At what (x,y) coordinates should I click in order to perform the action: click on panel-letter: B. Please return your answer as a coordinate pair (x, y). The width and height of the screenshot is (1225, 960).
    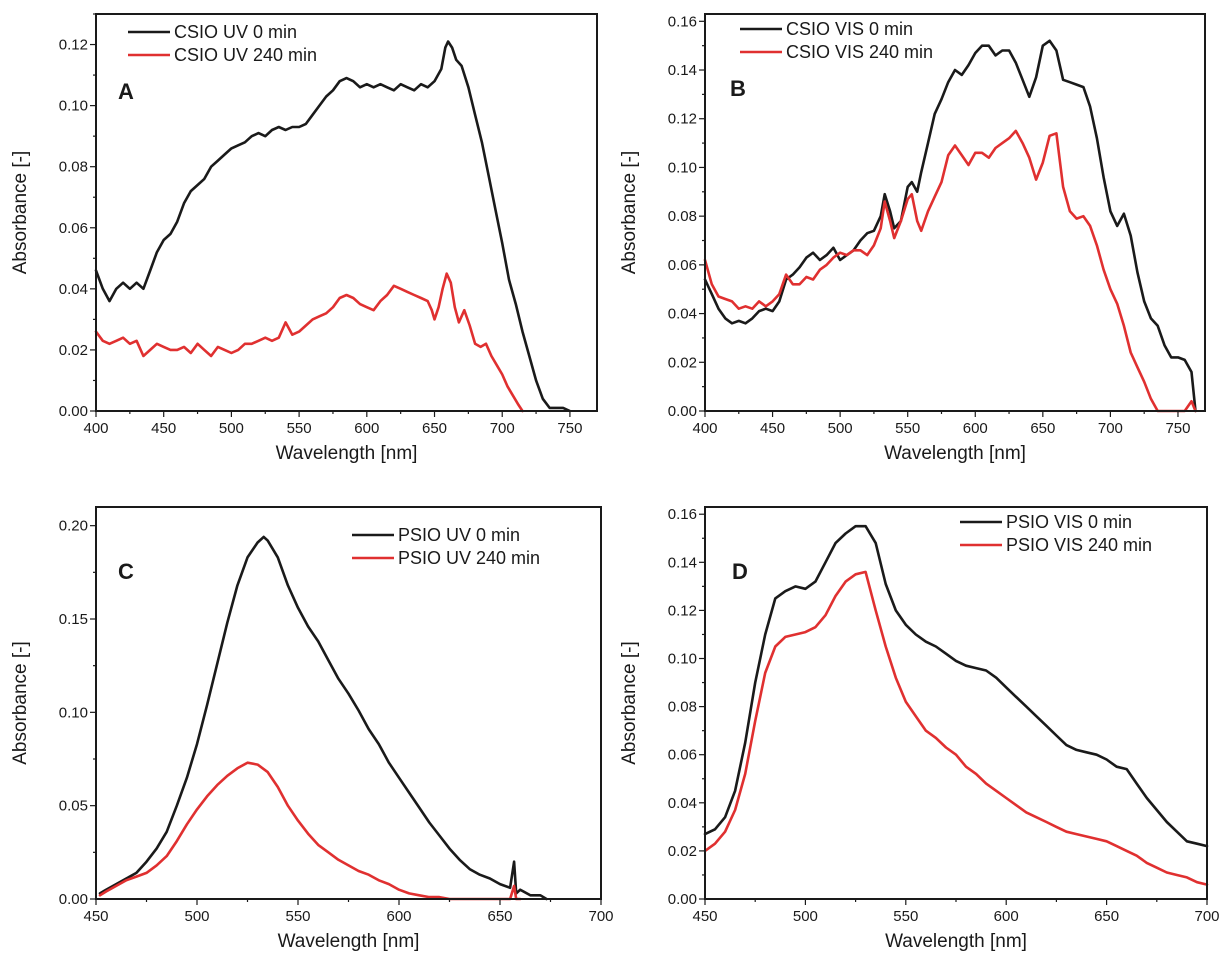
    Looking at the image, I should click on (738, 88).